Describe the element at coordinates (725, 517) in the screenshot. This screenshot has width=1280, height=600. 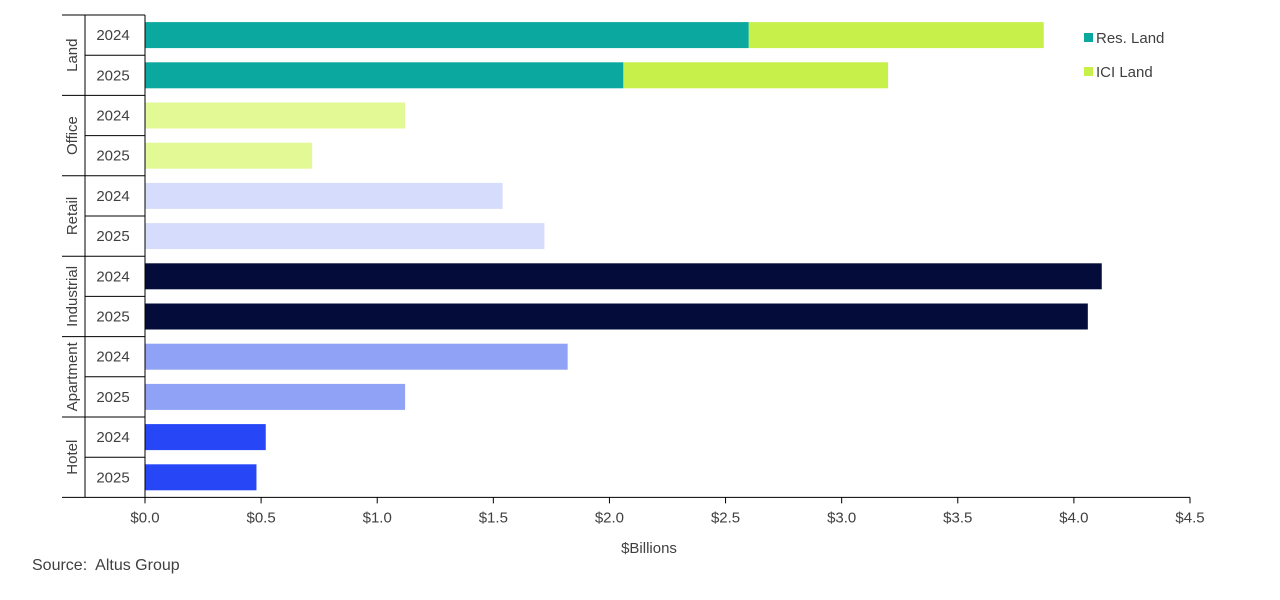
I see `x-tick-label: $2.5` at that location.